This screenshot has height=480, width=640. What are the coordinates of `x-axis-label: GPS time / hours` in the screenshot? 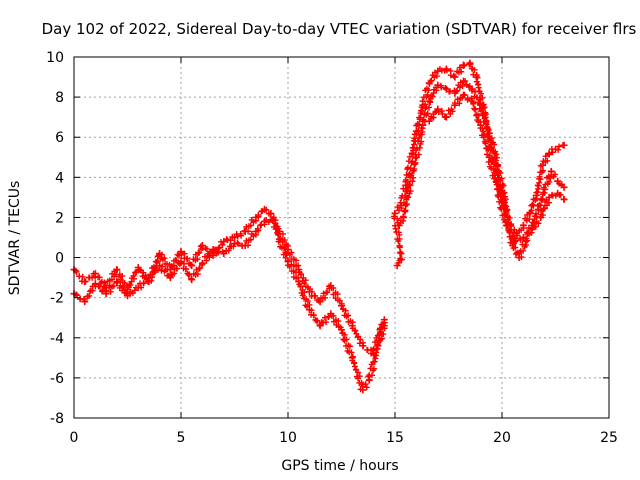 It's located at (339, 466).